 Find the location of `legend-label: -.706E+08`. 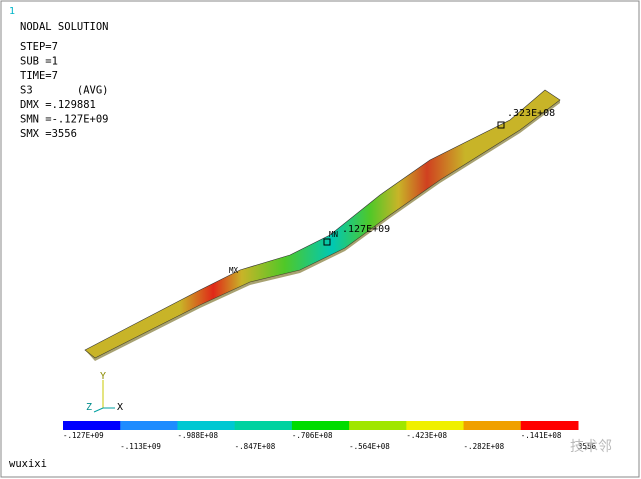

legend-label: -.706E+08 is located at coordinates (312, 435).